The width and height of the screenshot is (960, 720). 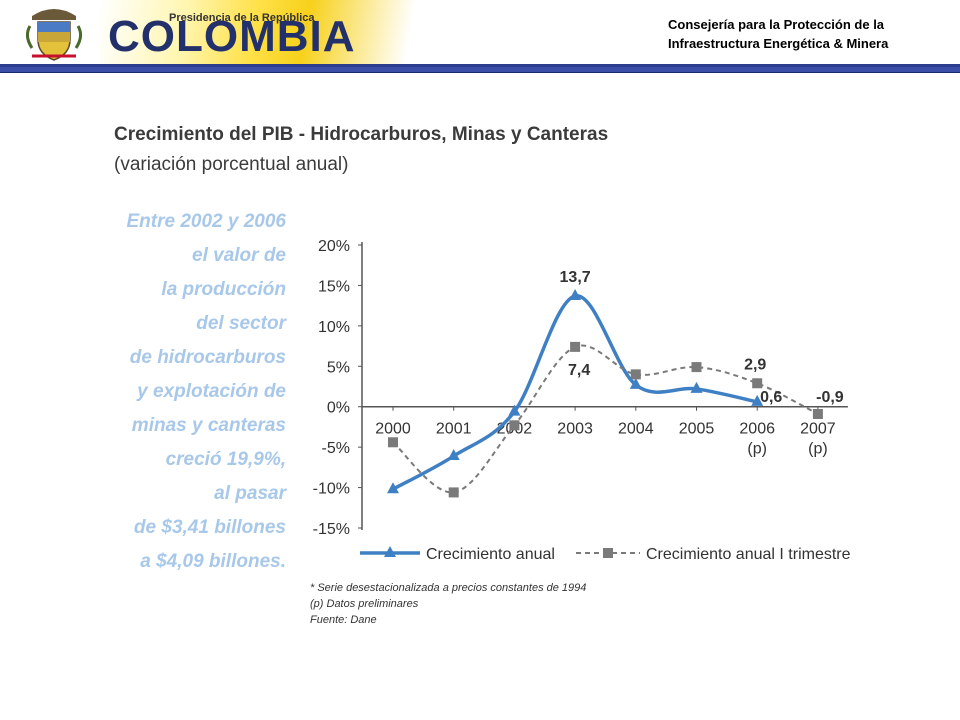 What do you see at coordinates (636, 429) in the screenshot?
I see `x-tick-label: 2004` at bounding box center [636, 429].